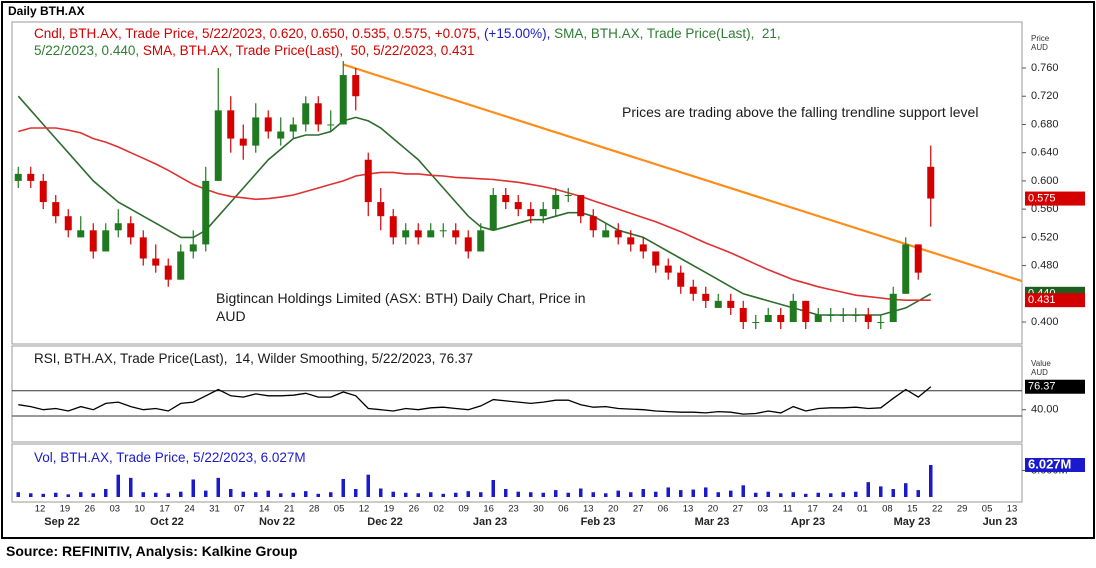 The width and height of the screenshot is (1096, 568). What do you see at coordinates (738, 509) in the screenshot?
I see `x-tick-label: 27` at bounding box center [738, 509].